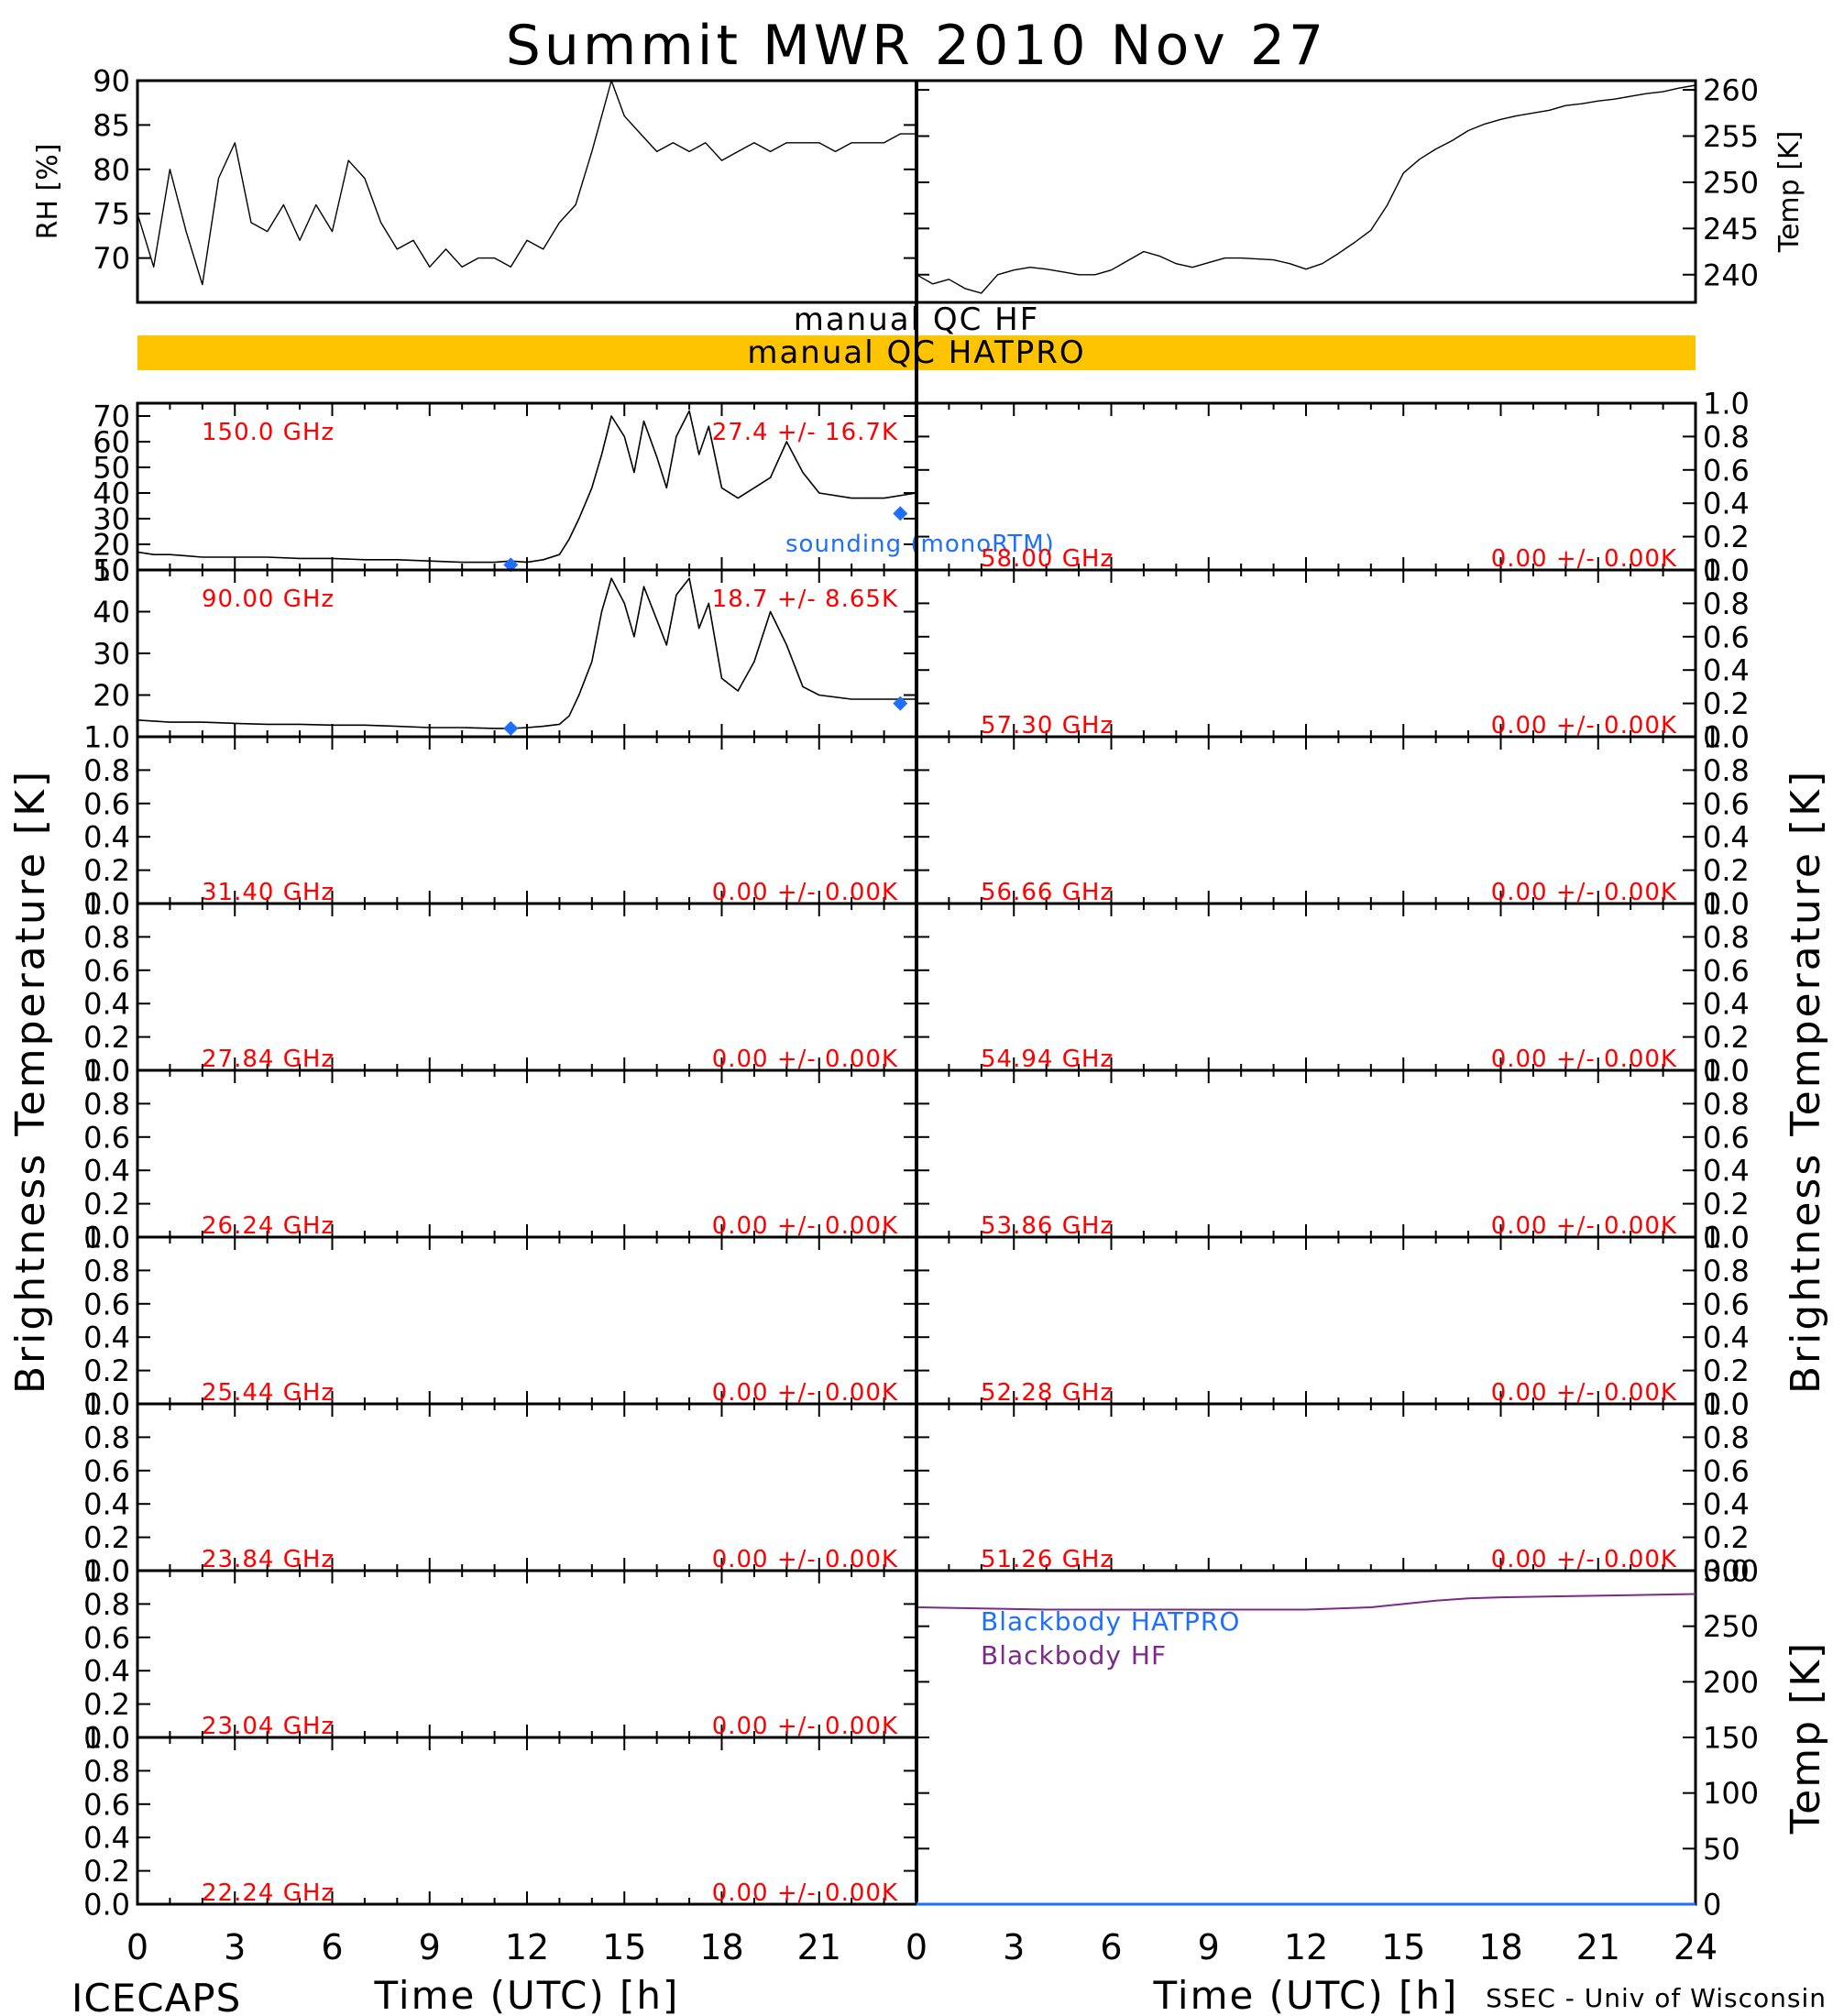 The width and height of the screenshot is (1833, 2016). What do you see at coordinates (1789, 192) in the screenshot?
I see `temp-ylabel: Temp [K]` at bounding box center [1789, 192].